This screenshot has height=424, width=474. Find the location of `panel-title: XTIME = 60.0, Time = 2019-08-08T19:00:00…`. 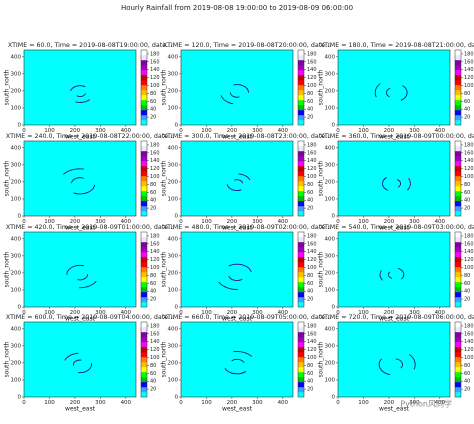

panel-title: XTIME = 60.0, Time = 2019-08-08T19:00:00… is located at coordinates (90, 45).